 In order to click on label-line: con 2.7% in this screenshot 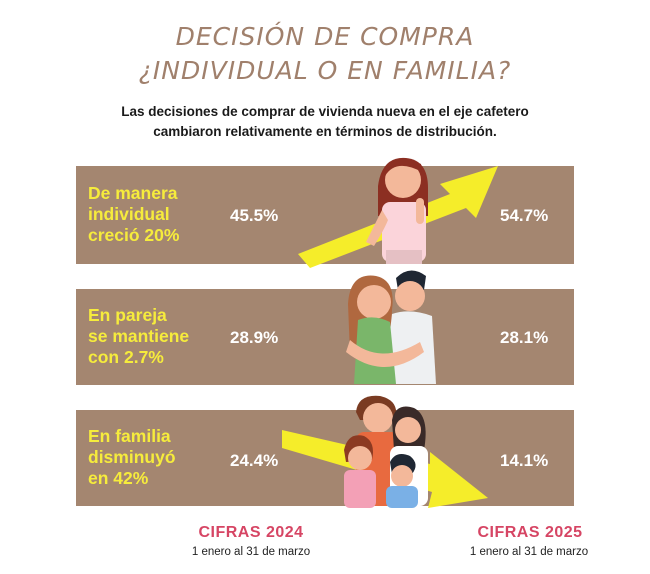, I will do `click(126, 357)`.